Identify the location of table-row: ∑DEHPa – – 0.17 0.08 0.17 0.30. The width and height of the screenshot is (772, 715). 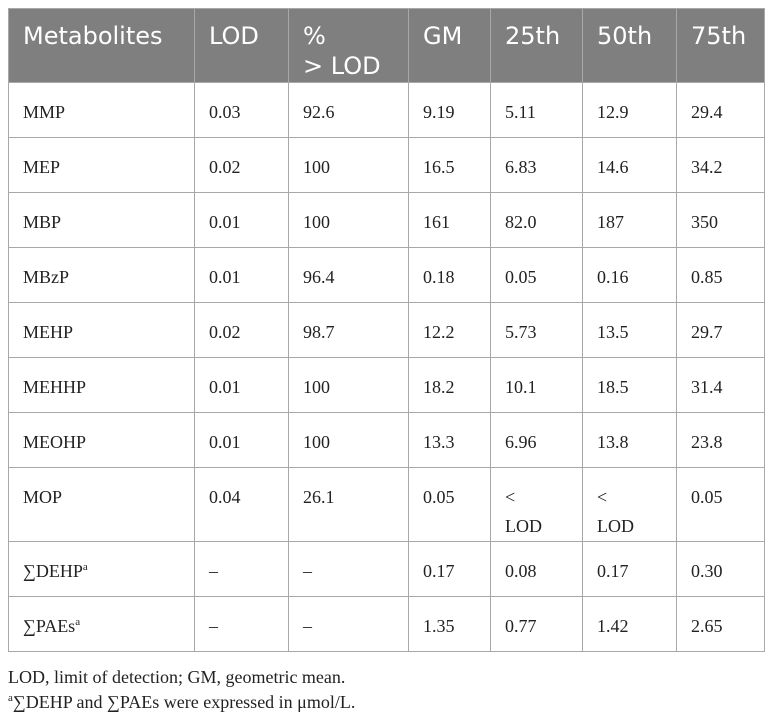
(386, 569).